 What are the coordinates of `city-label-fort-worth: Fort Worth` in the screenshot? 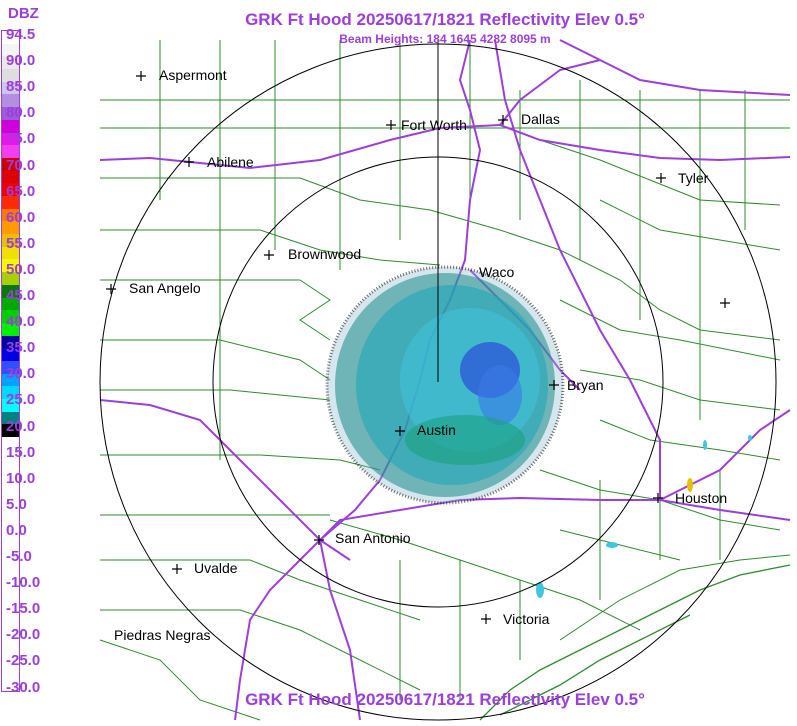 It's located at (434, 125).